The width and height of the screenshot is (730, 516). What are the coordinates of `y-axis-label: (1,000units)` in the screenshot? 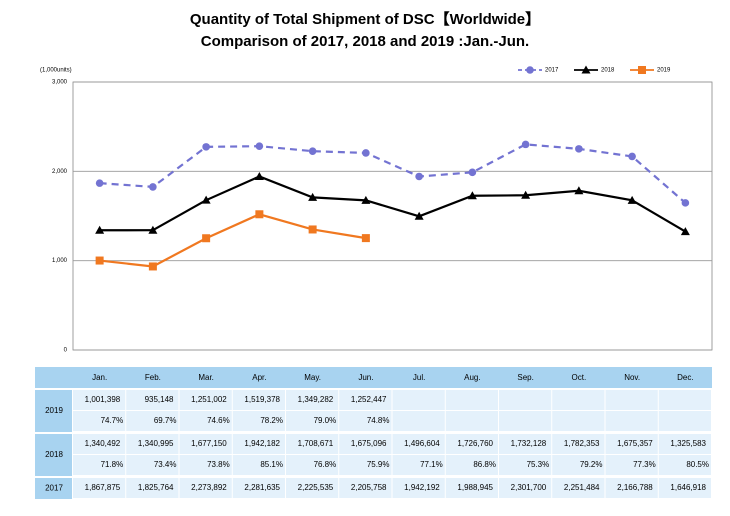 It's located at (56, 71).